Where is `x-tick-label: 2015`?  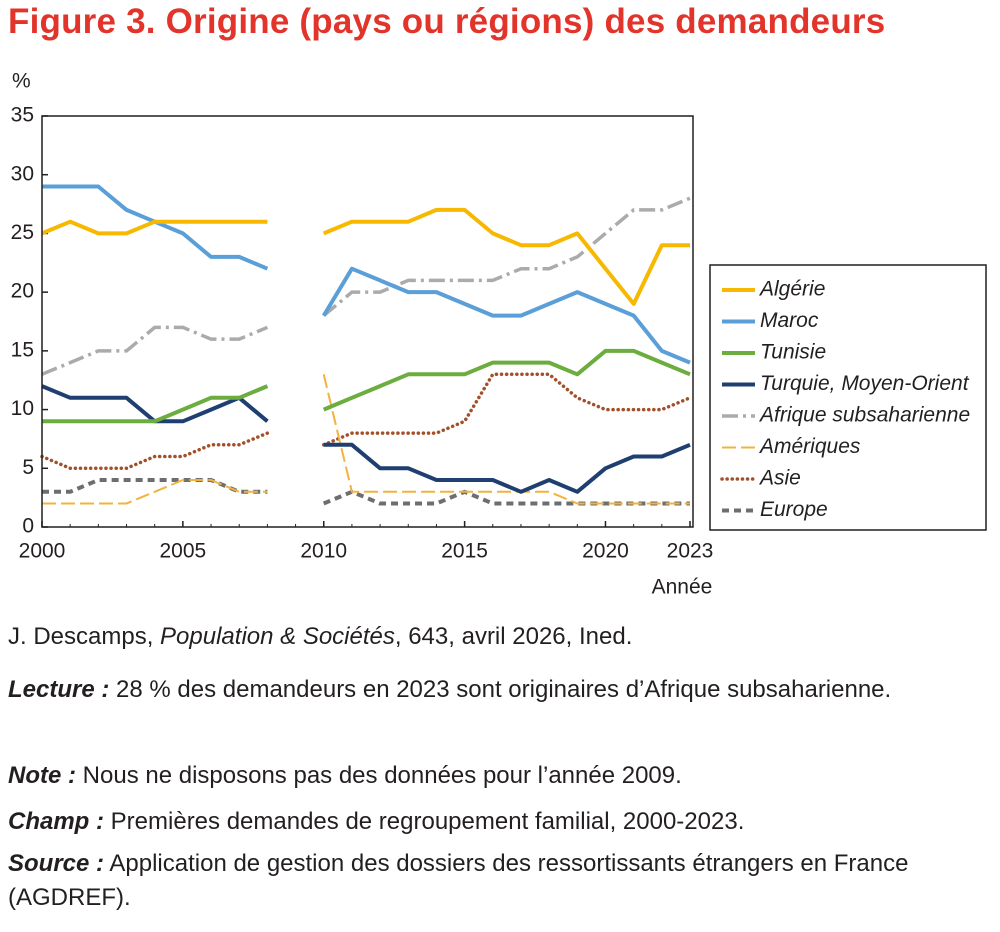 x-tick-label: 2015 is located at coordinates (464, 551).